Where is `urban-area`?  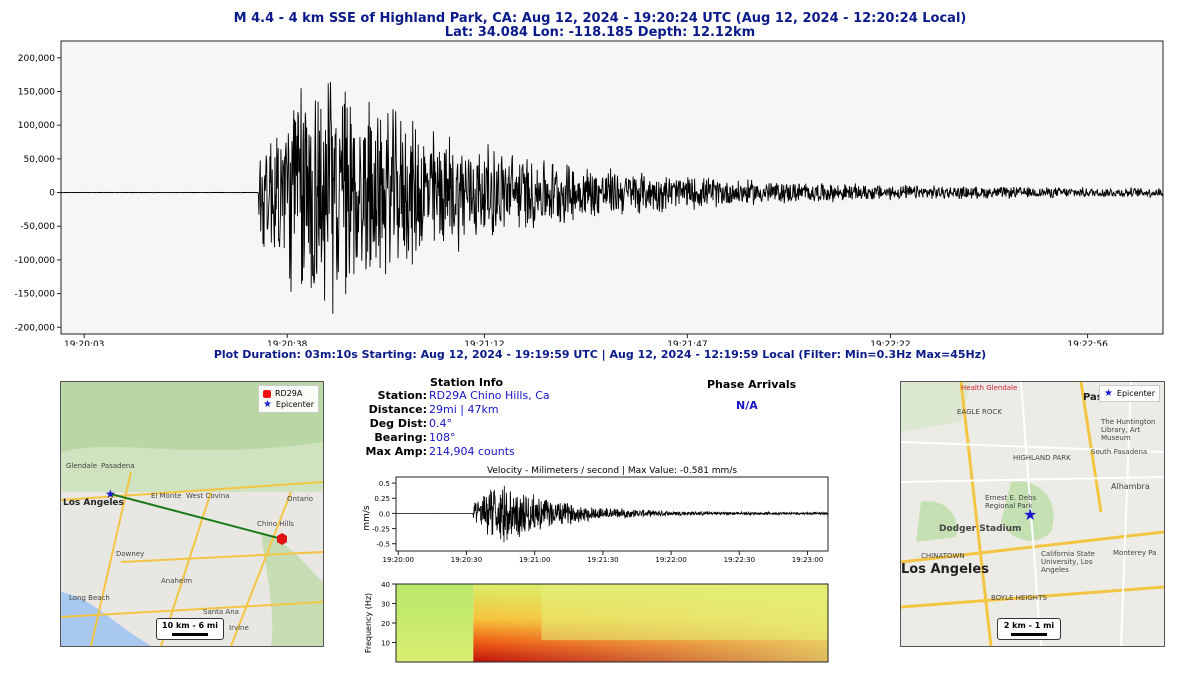
urban-area is located at coordinates (192, 569).